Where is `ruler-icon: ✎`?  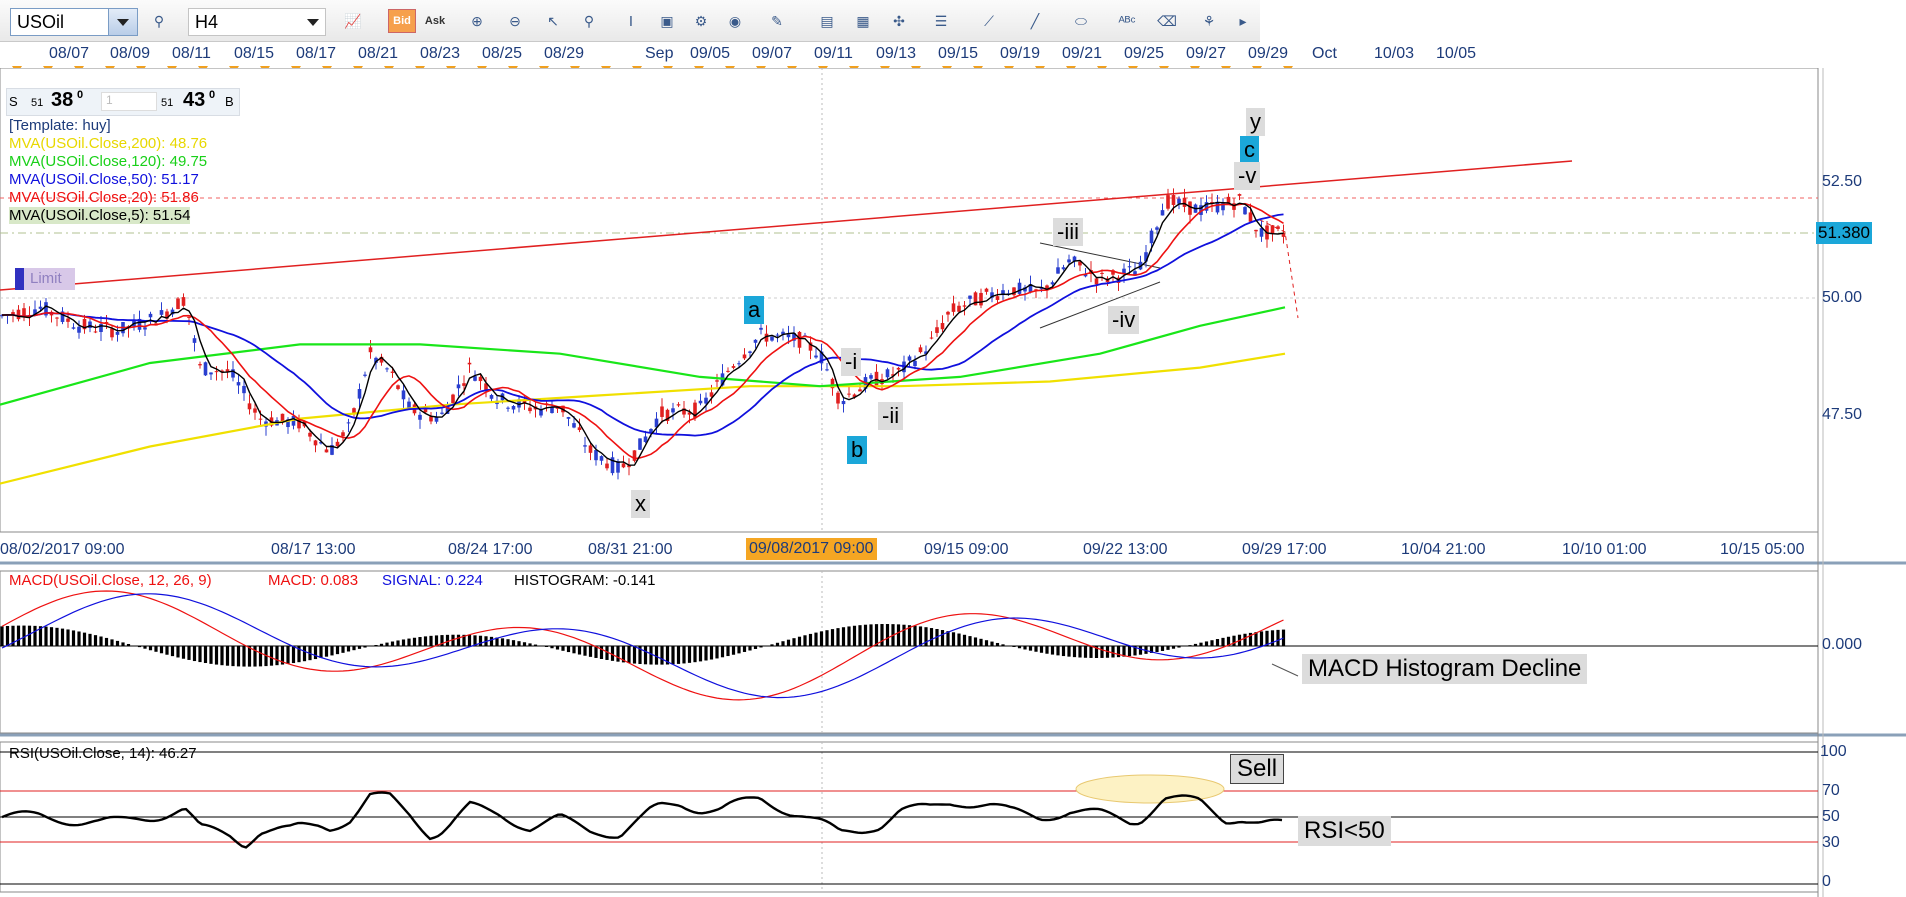
ruler-icon: ✎ is located at coordinates (777, 21).